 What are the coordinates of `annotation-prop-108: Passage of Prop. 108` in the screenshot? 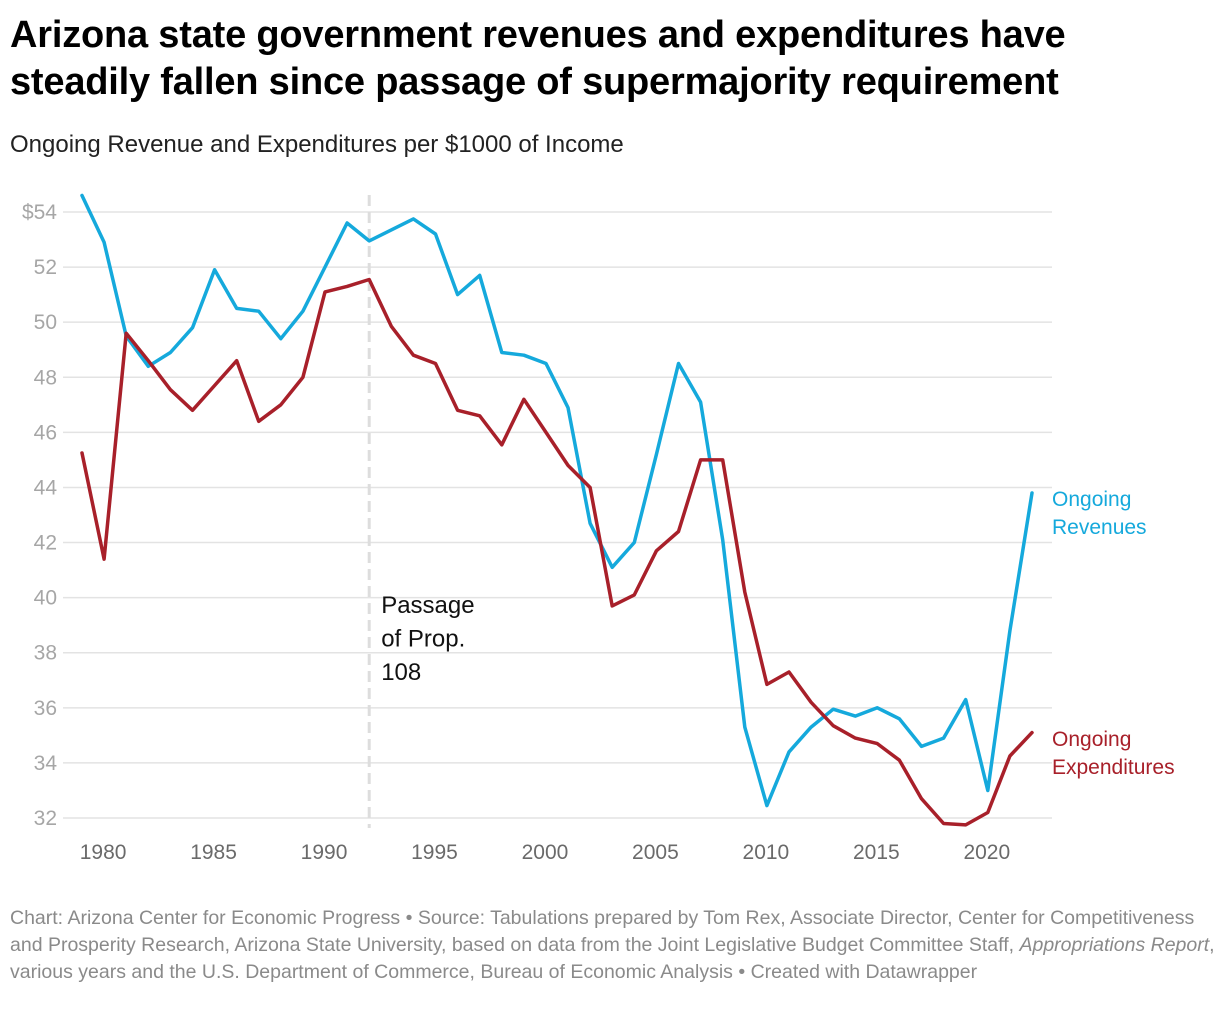 It's located at (421, 511).